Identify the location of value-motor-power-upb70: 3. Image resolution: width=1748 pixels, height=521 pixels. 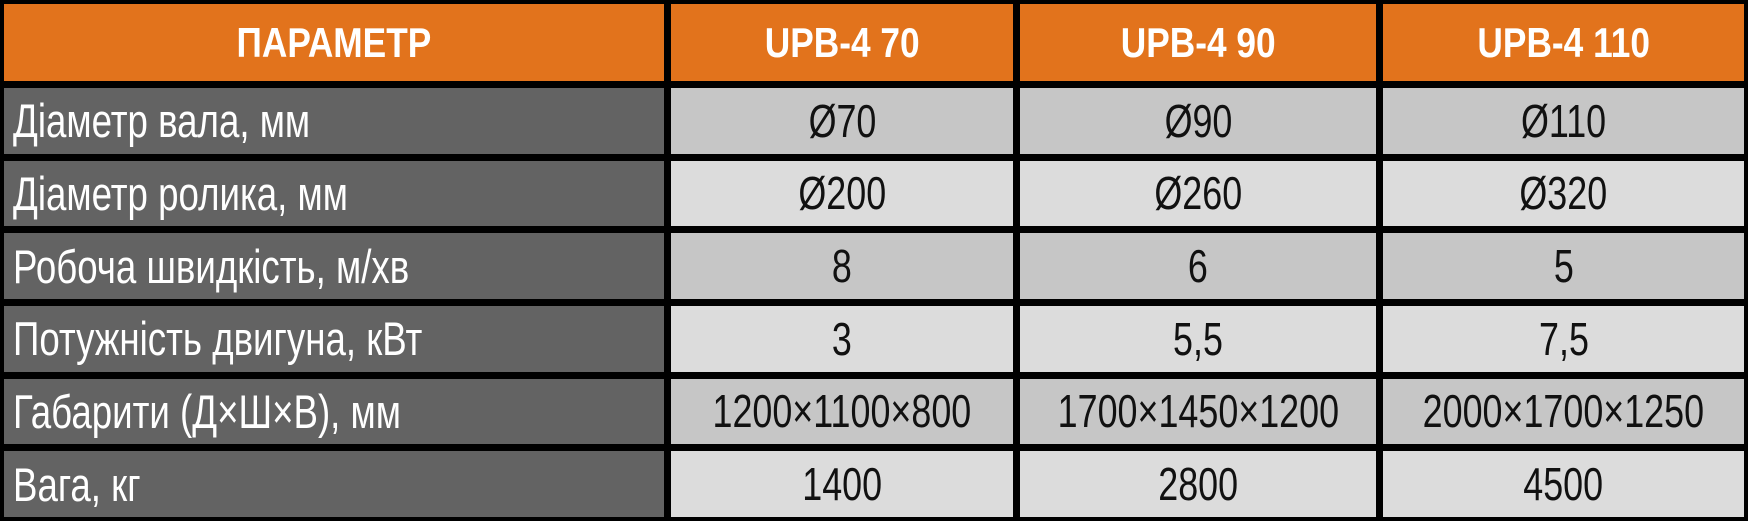
(842, 338).